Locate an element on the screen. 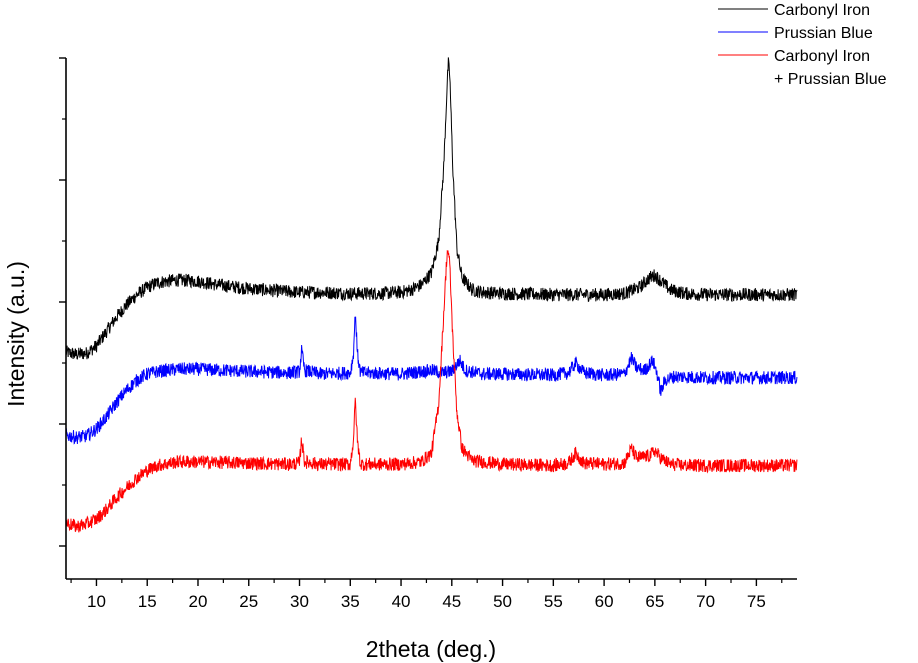  y-axis-title: Intensity (a.u.) is located at coordinates (16, 334).